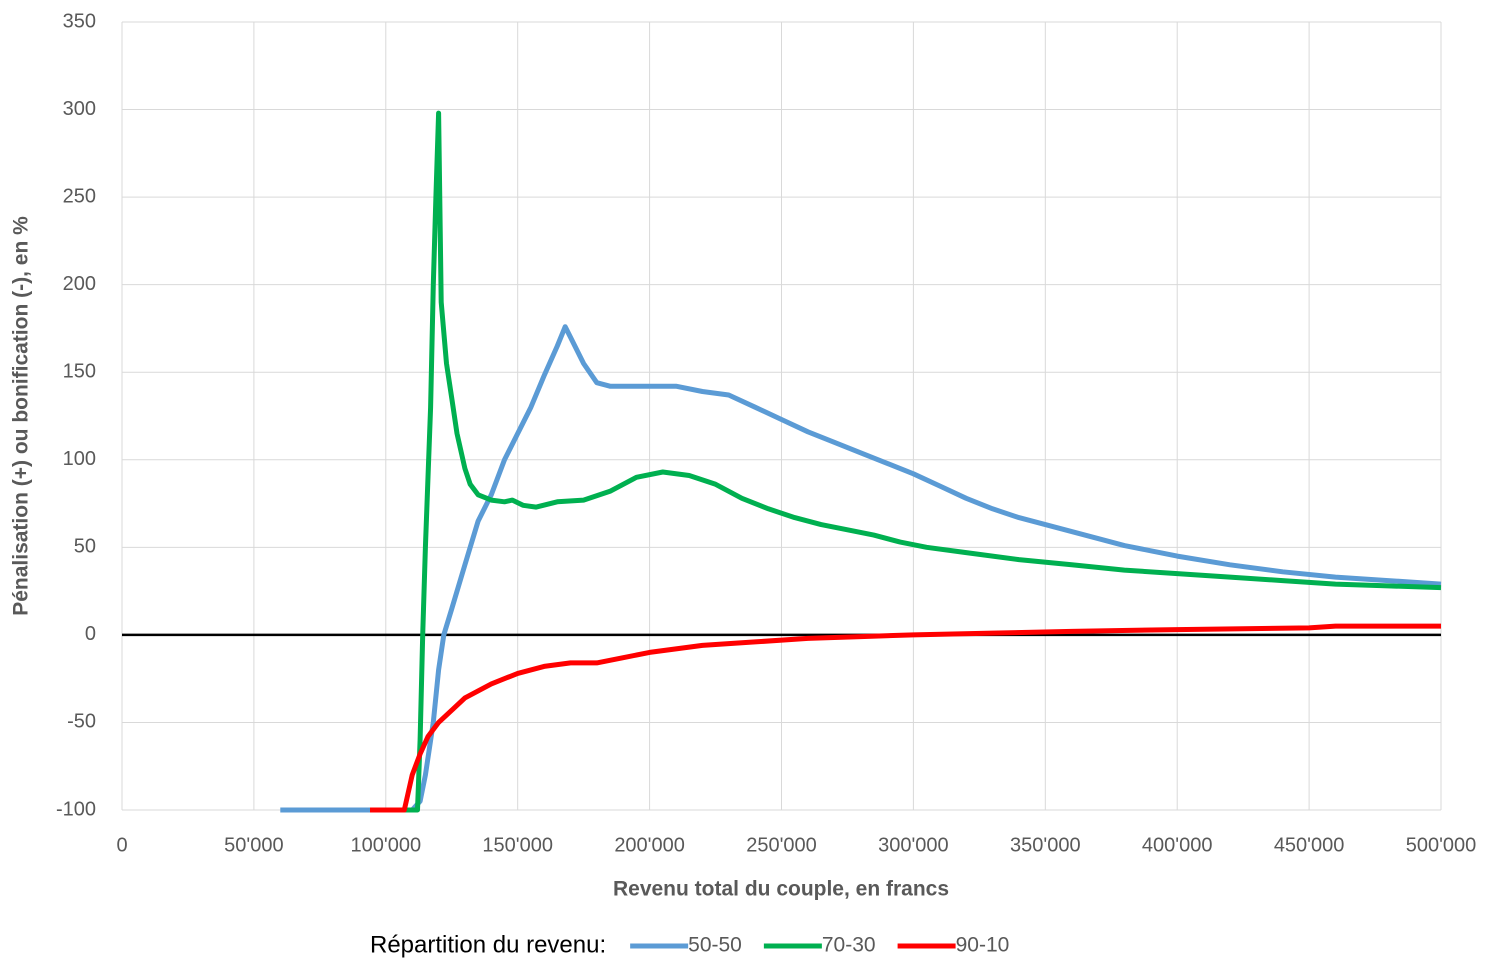 This screenshot has width=1502, height=970. I want to click on x-tick-label: 250'000, so click(781, 845).